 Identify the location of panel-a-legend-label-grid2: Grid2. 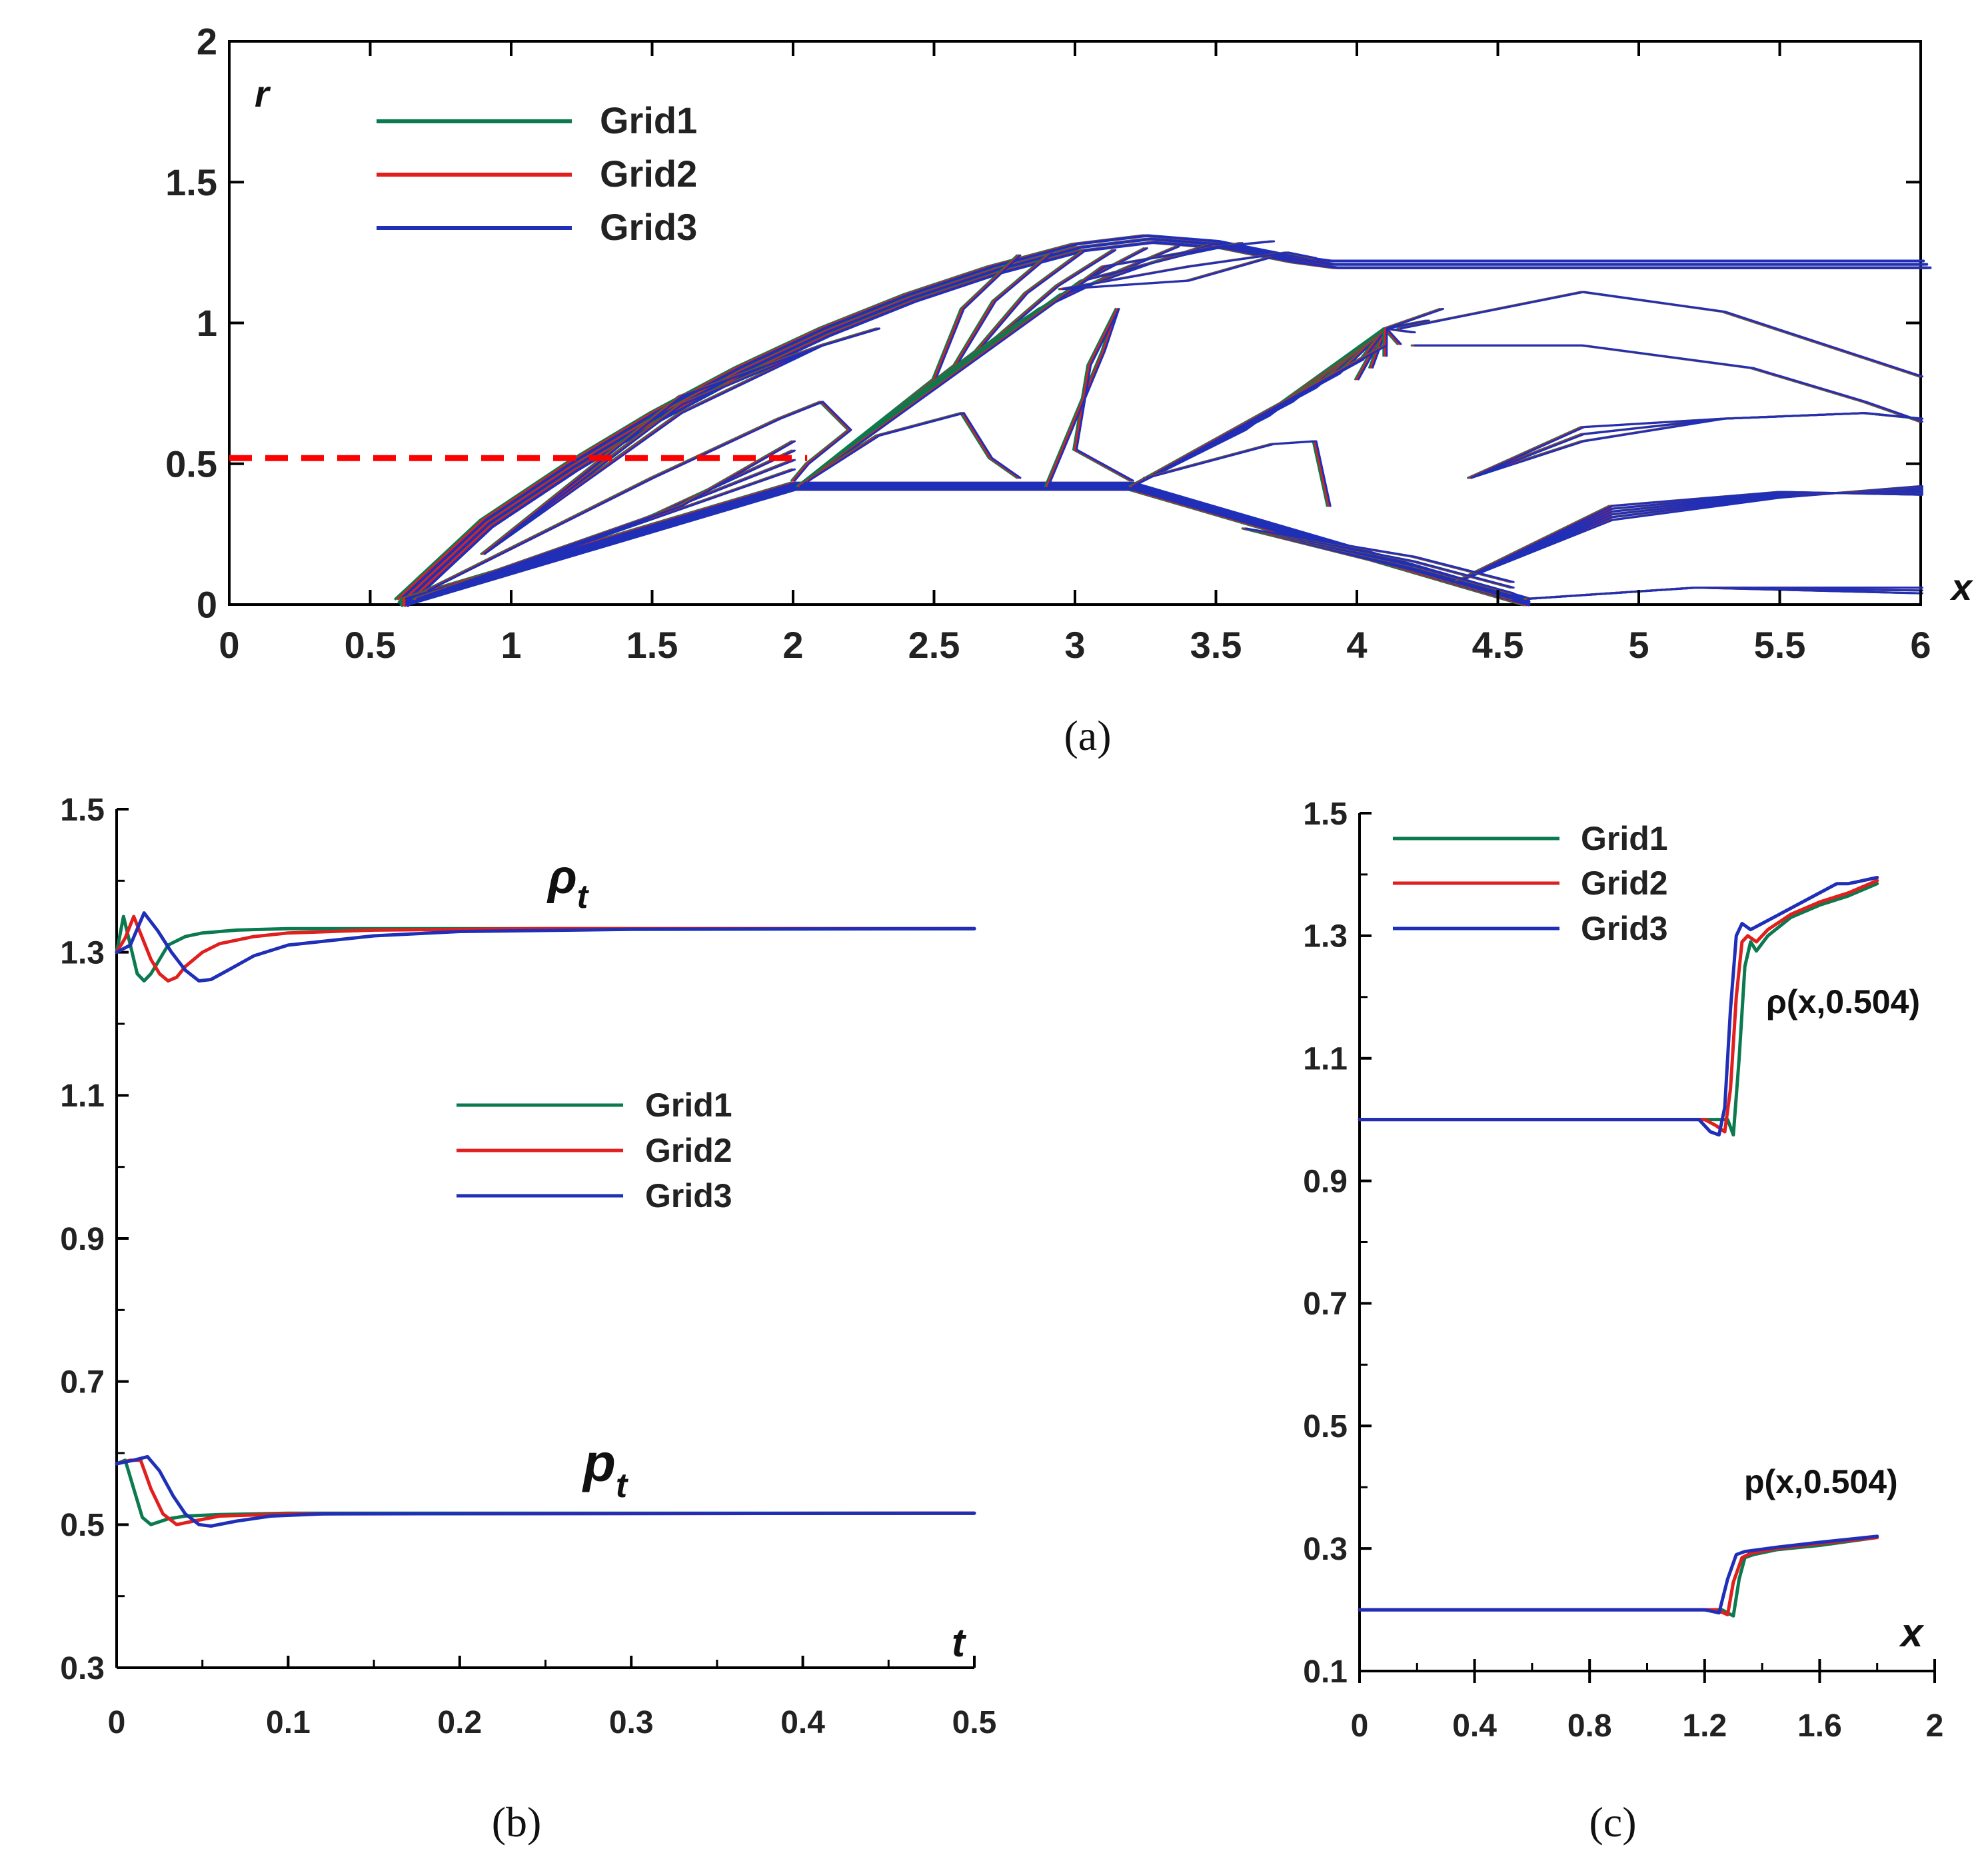
(648, 174).